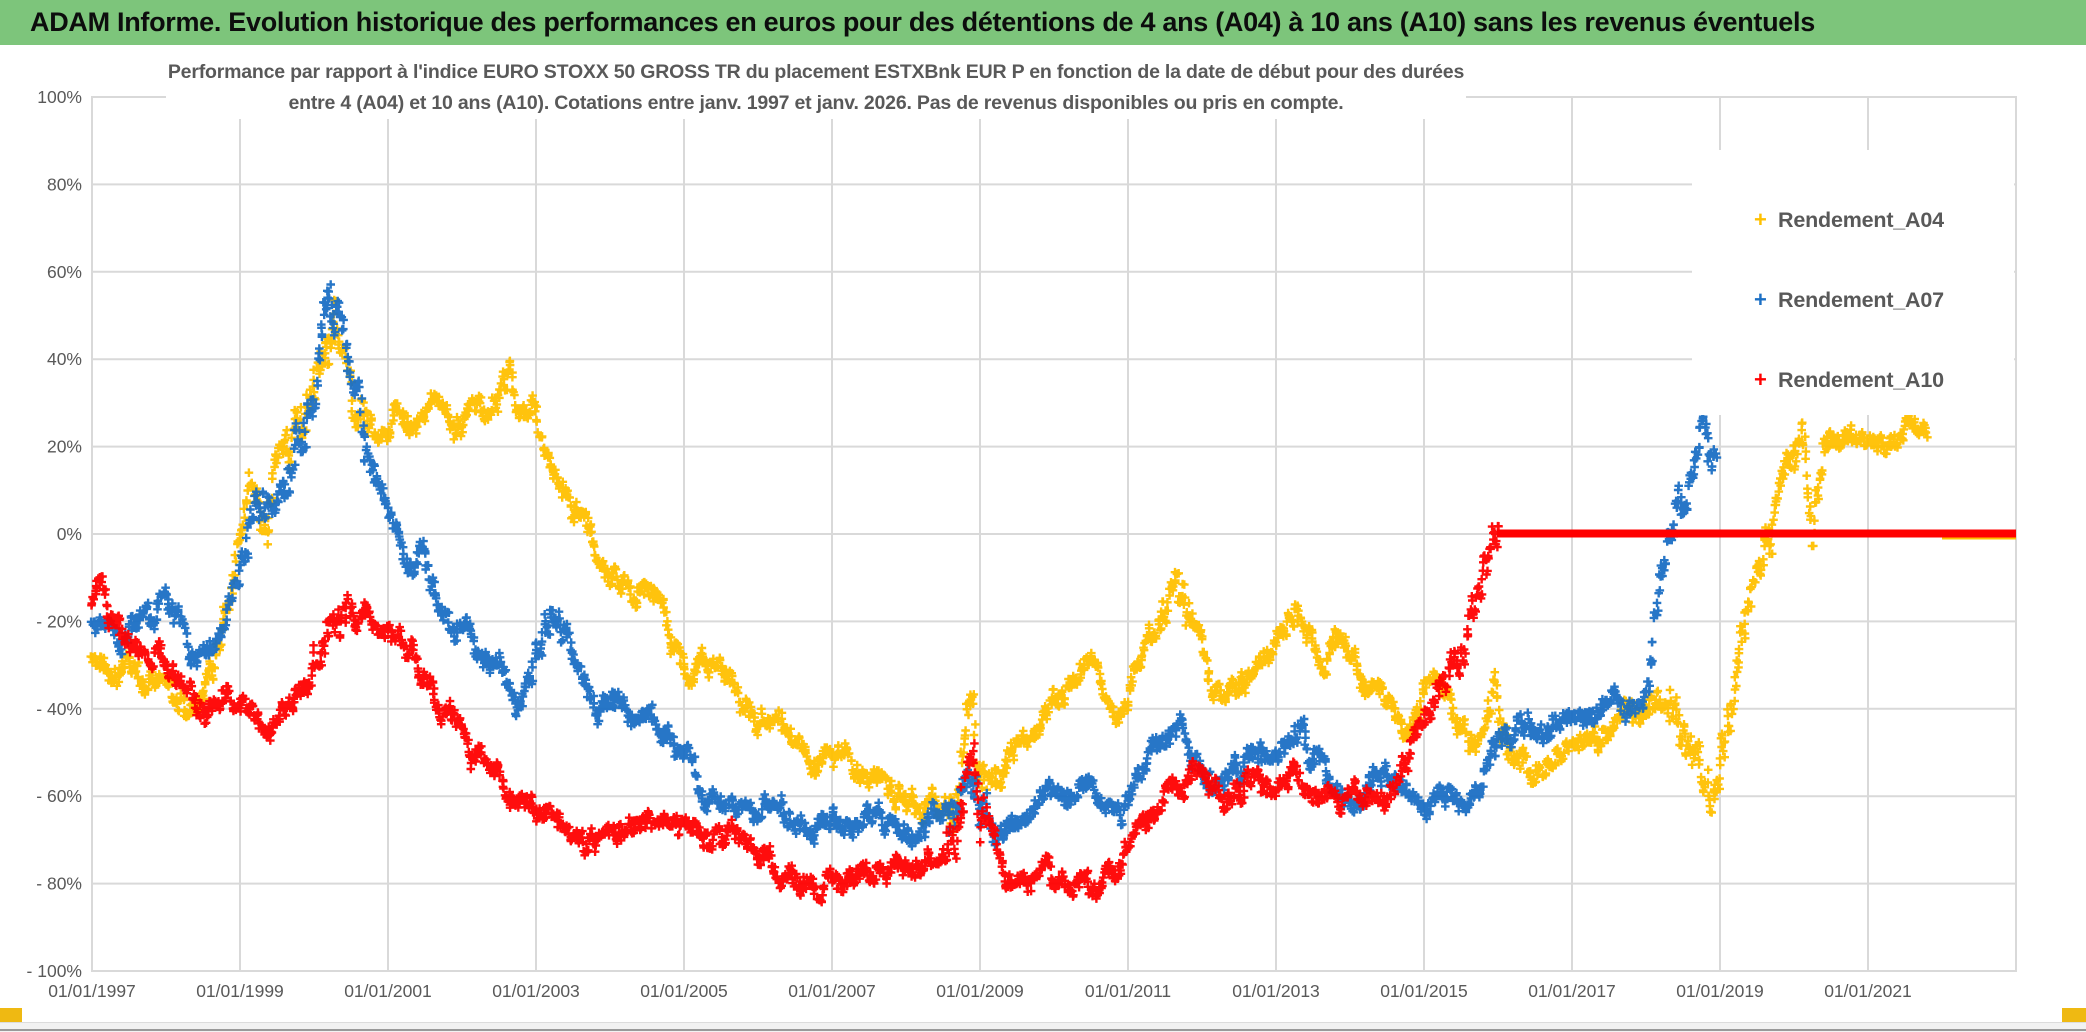 This screenshot has width=2086, height=1032. Describe the element at coordinates (1424, 991) in the screenshot. I see `svg-text: 01/01/2015` at that location.